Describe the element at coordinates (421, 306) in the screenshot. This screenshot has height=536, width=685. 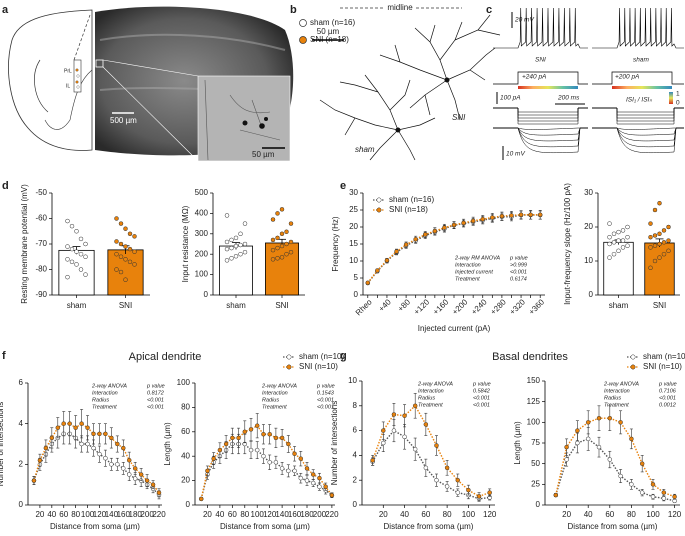
I see `x-tick-label: +120` at that location.